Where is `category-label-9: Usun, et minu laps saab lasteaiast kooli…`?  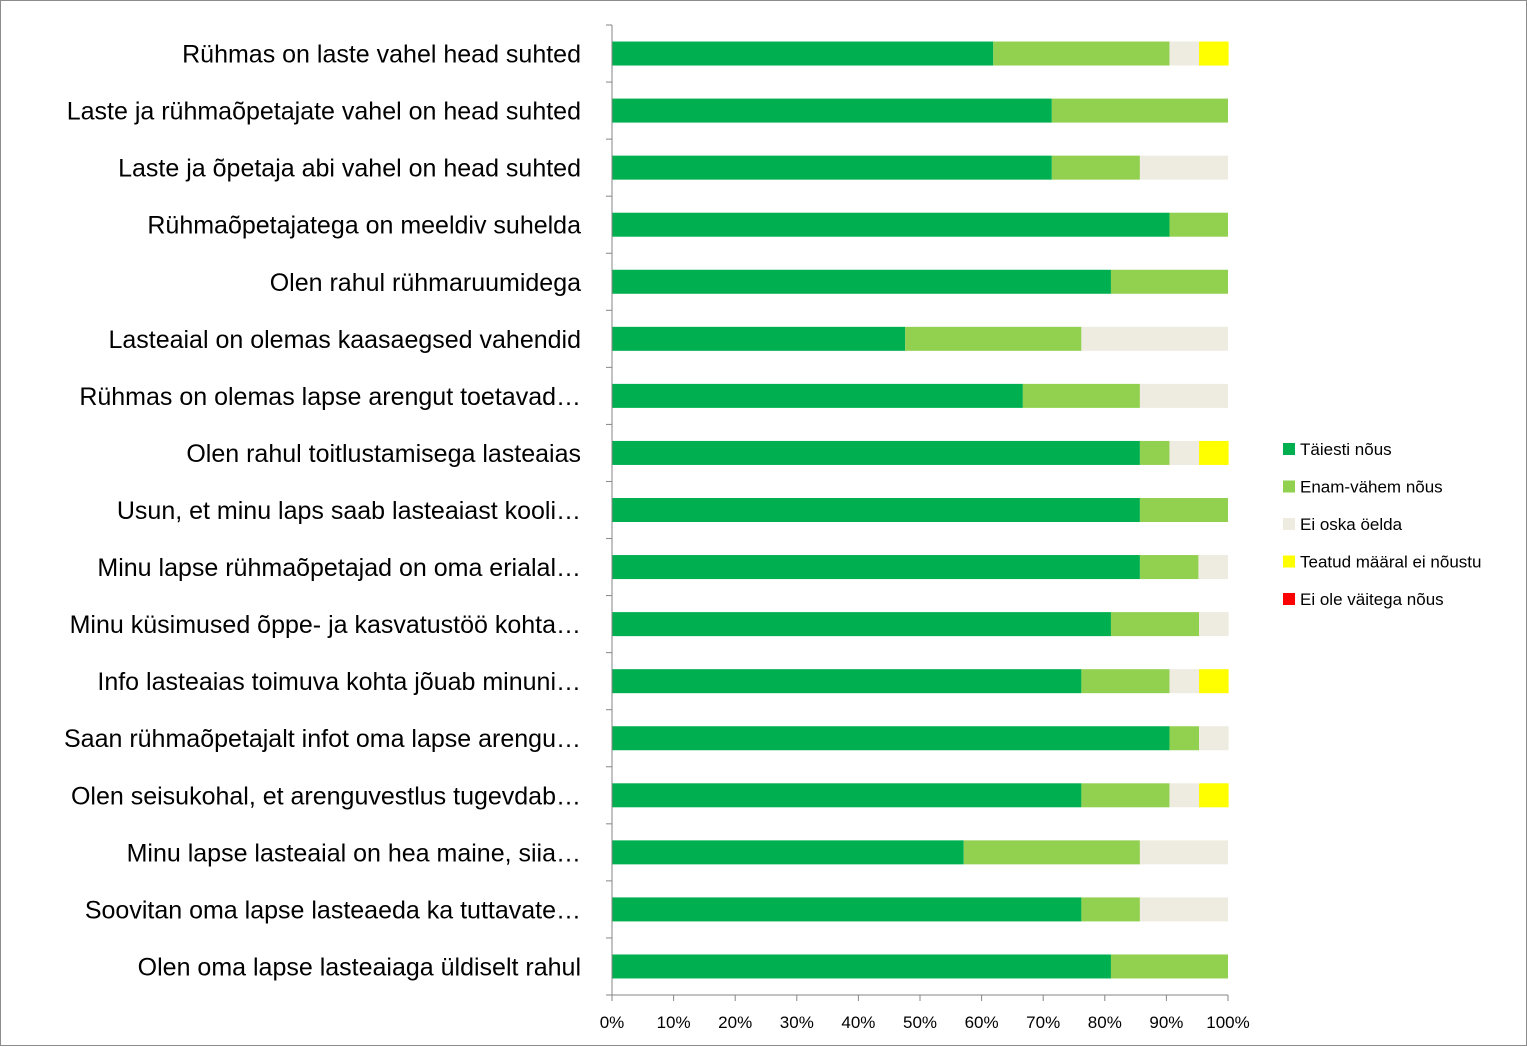
category-label-9: Usun, et minu laps saab lasteaiast kooli… is located at coordinates (349, 511).